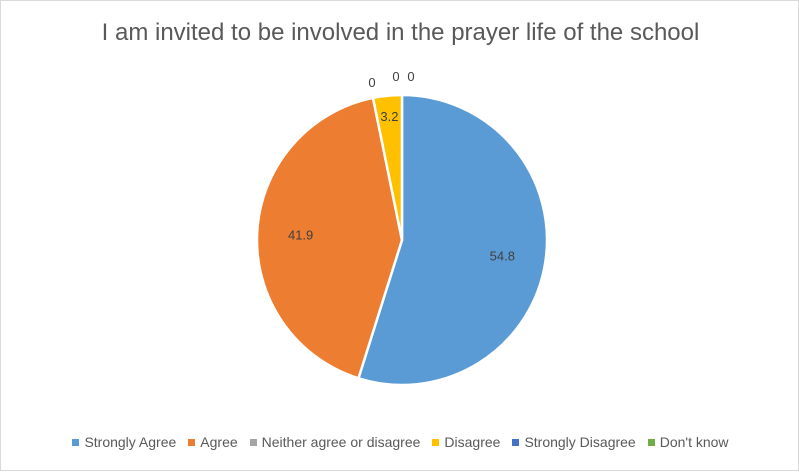  I want to click on data-label-agree: 41.9, so click(300, 235).